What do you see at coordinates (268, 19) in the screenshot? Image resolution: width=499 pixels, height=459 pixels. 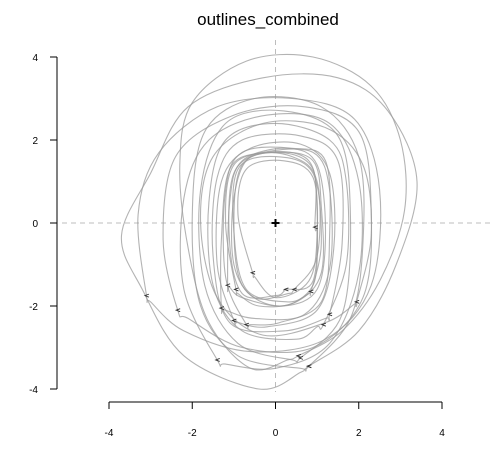 I see `chart-title: outlines_combined` at bounding box center [268, 19].